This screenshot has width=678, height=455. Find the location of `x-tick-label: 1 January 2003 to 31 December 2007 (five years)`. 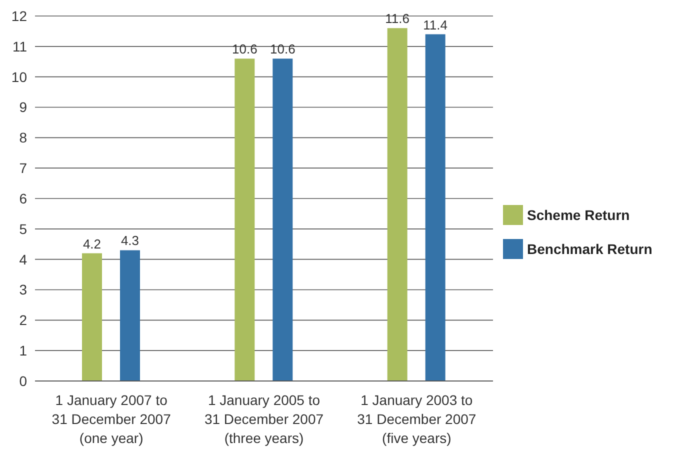

x-tick-label: 1 January 2003 to 31 December 2007 (five years) is located at coordinates (416, 419).